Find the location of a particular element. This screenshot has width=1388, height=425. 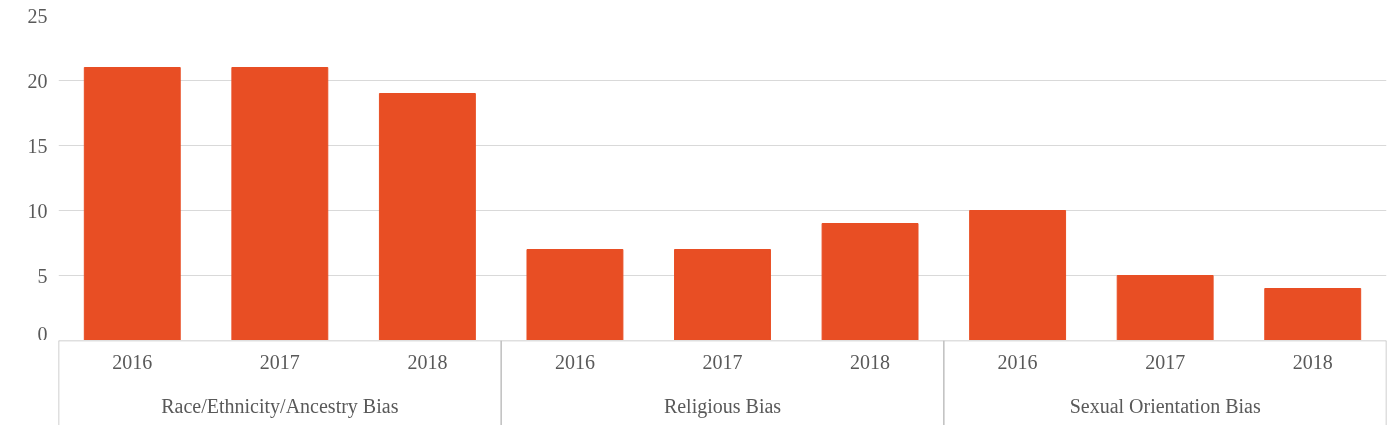

text: Race/Ethnicity/Ancestry Bias is located at coordinates (280, 407).